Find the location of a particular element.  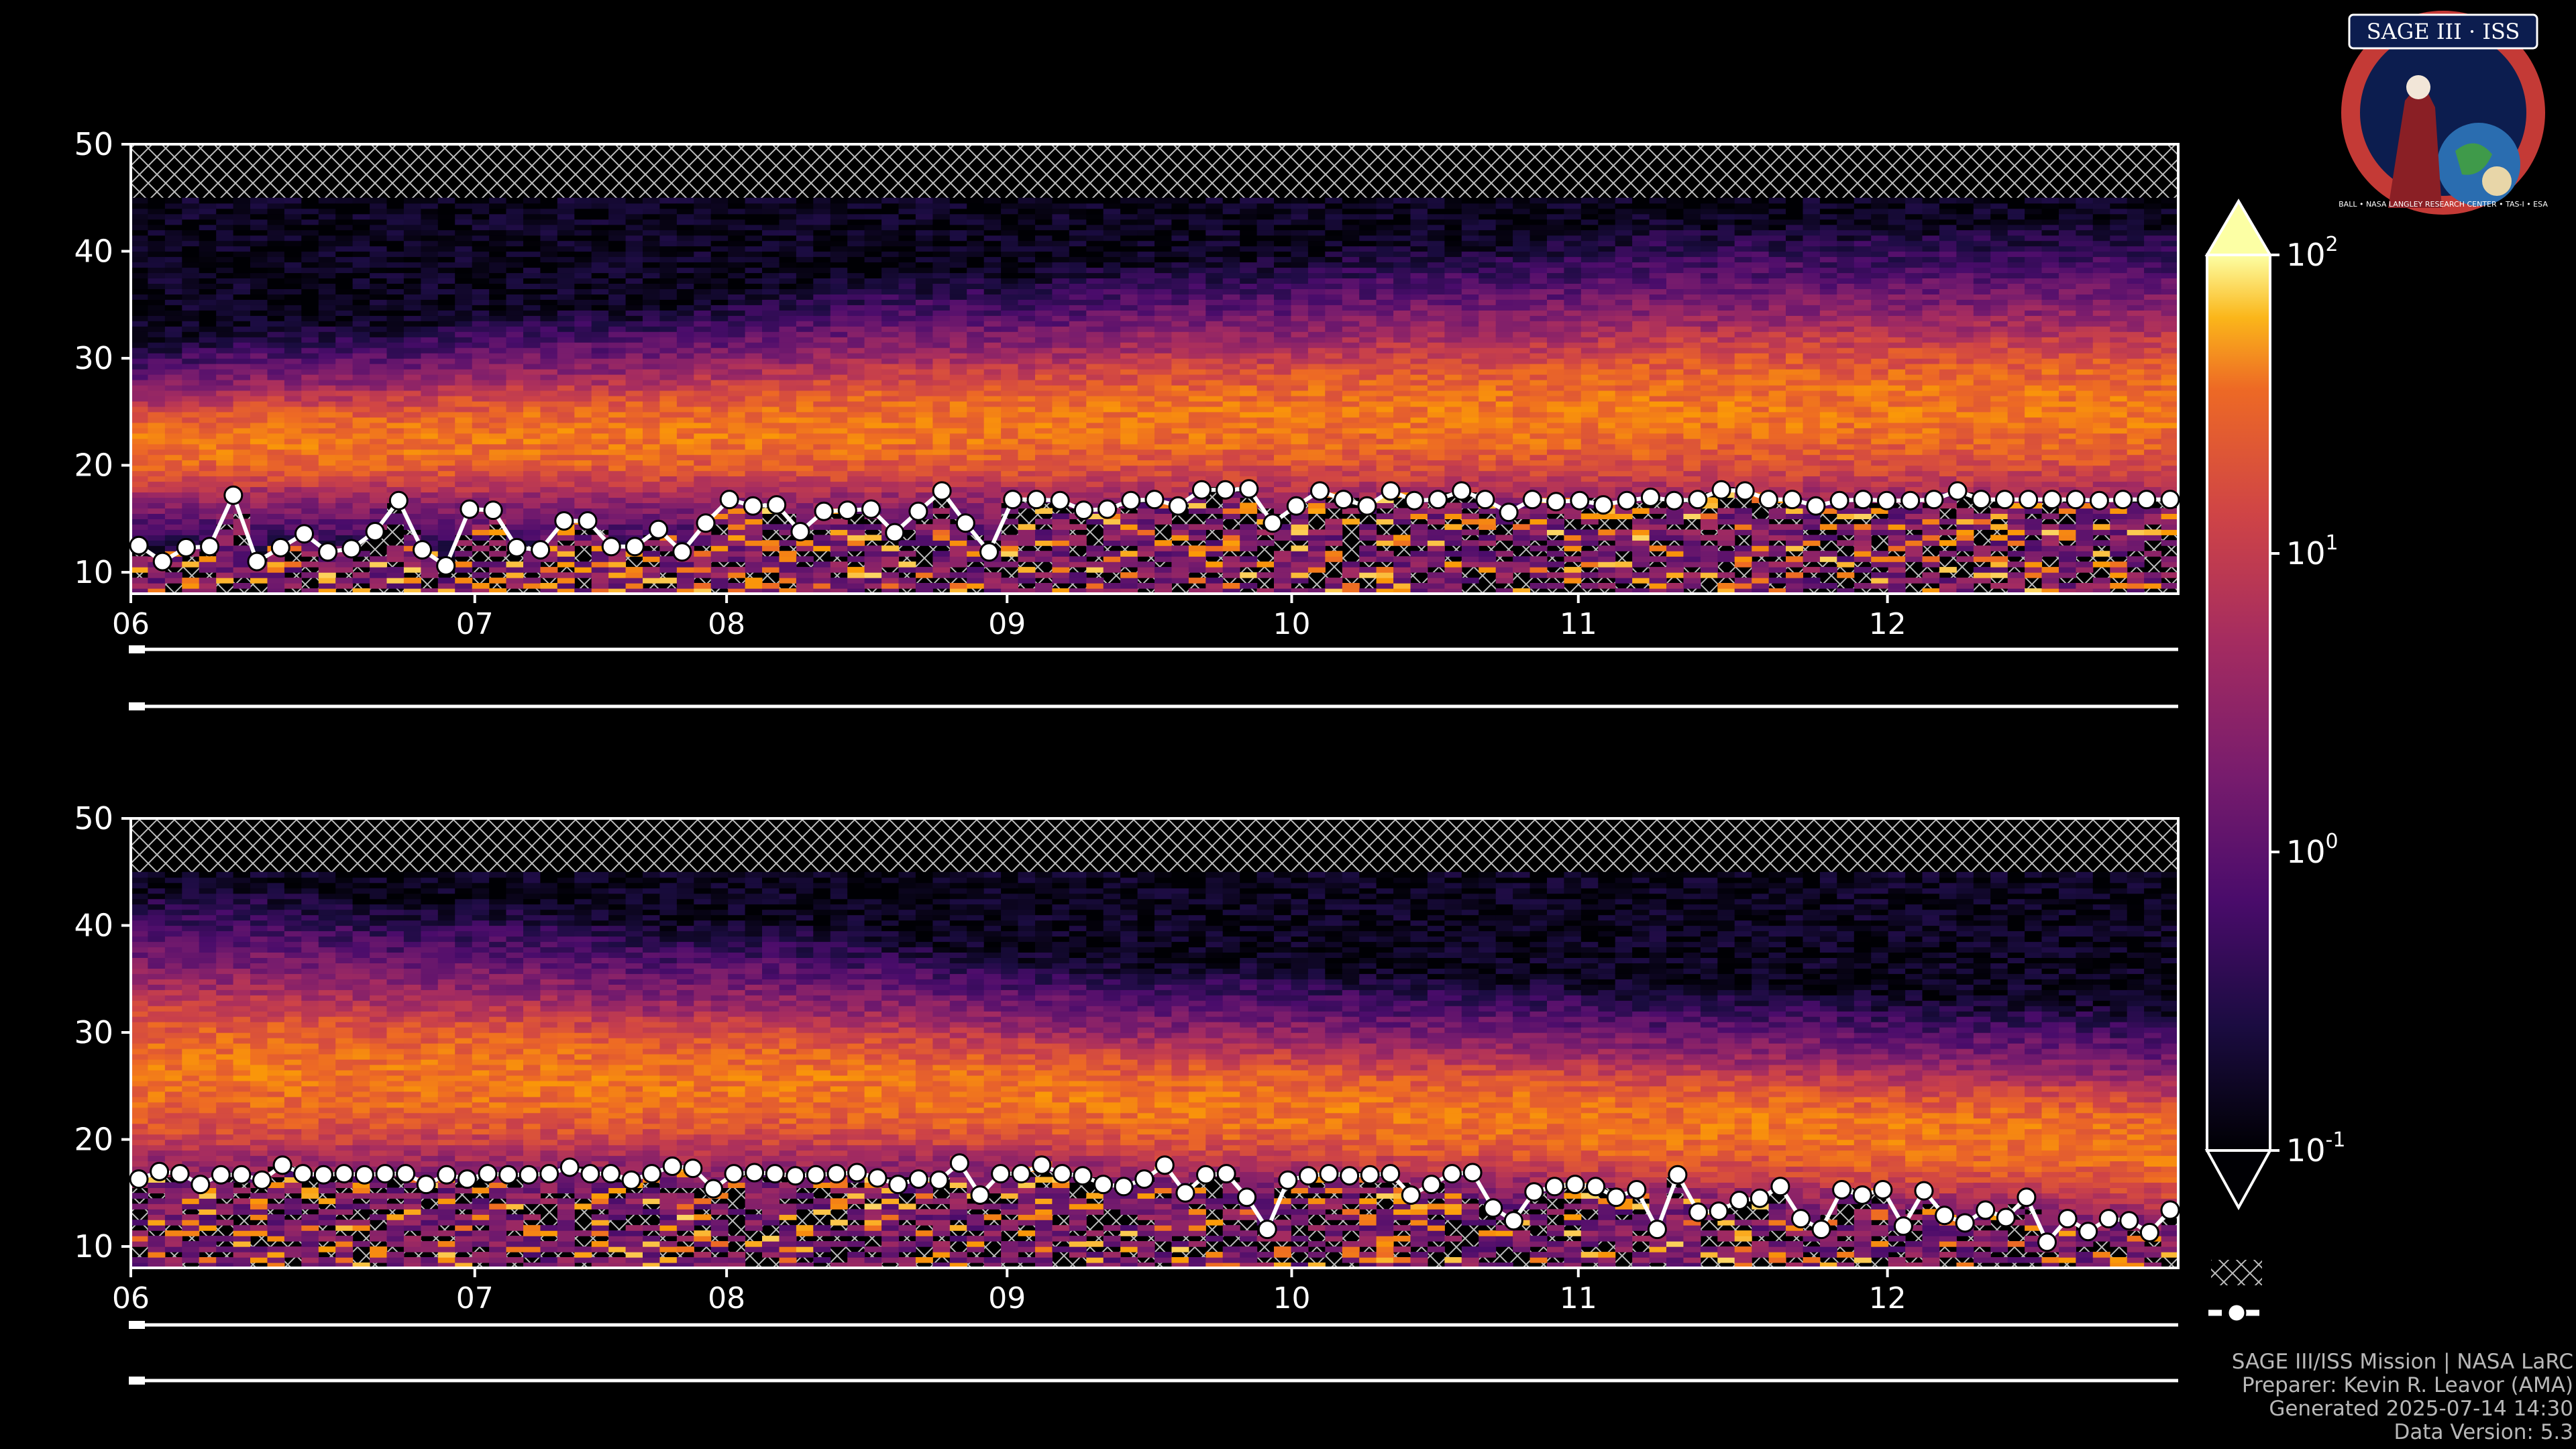

colorbar-tick-label: 10-1 is located at coordinates (2315, 1148).